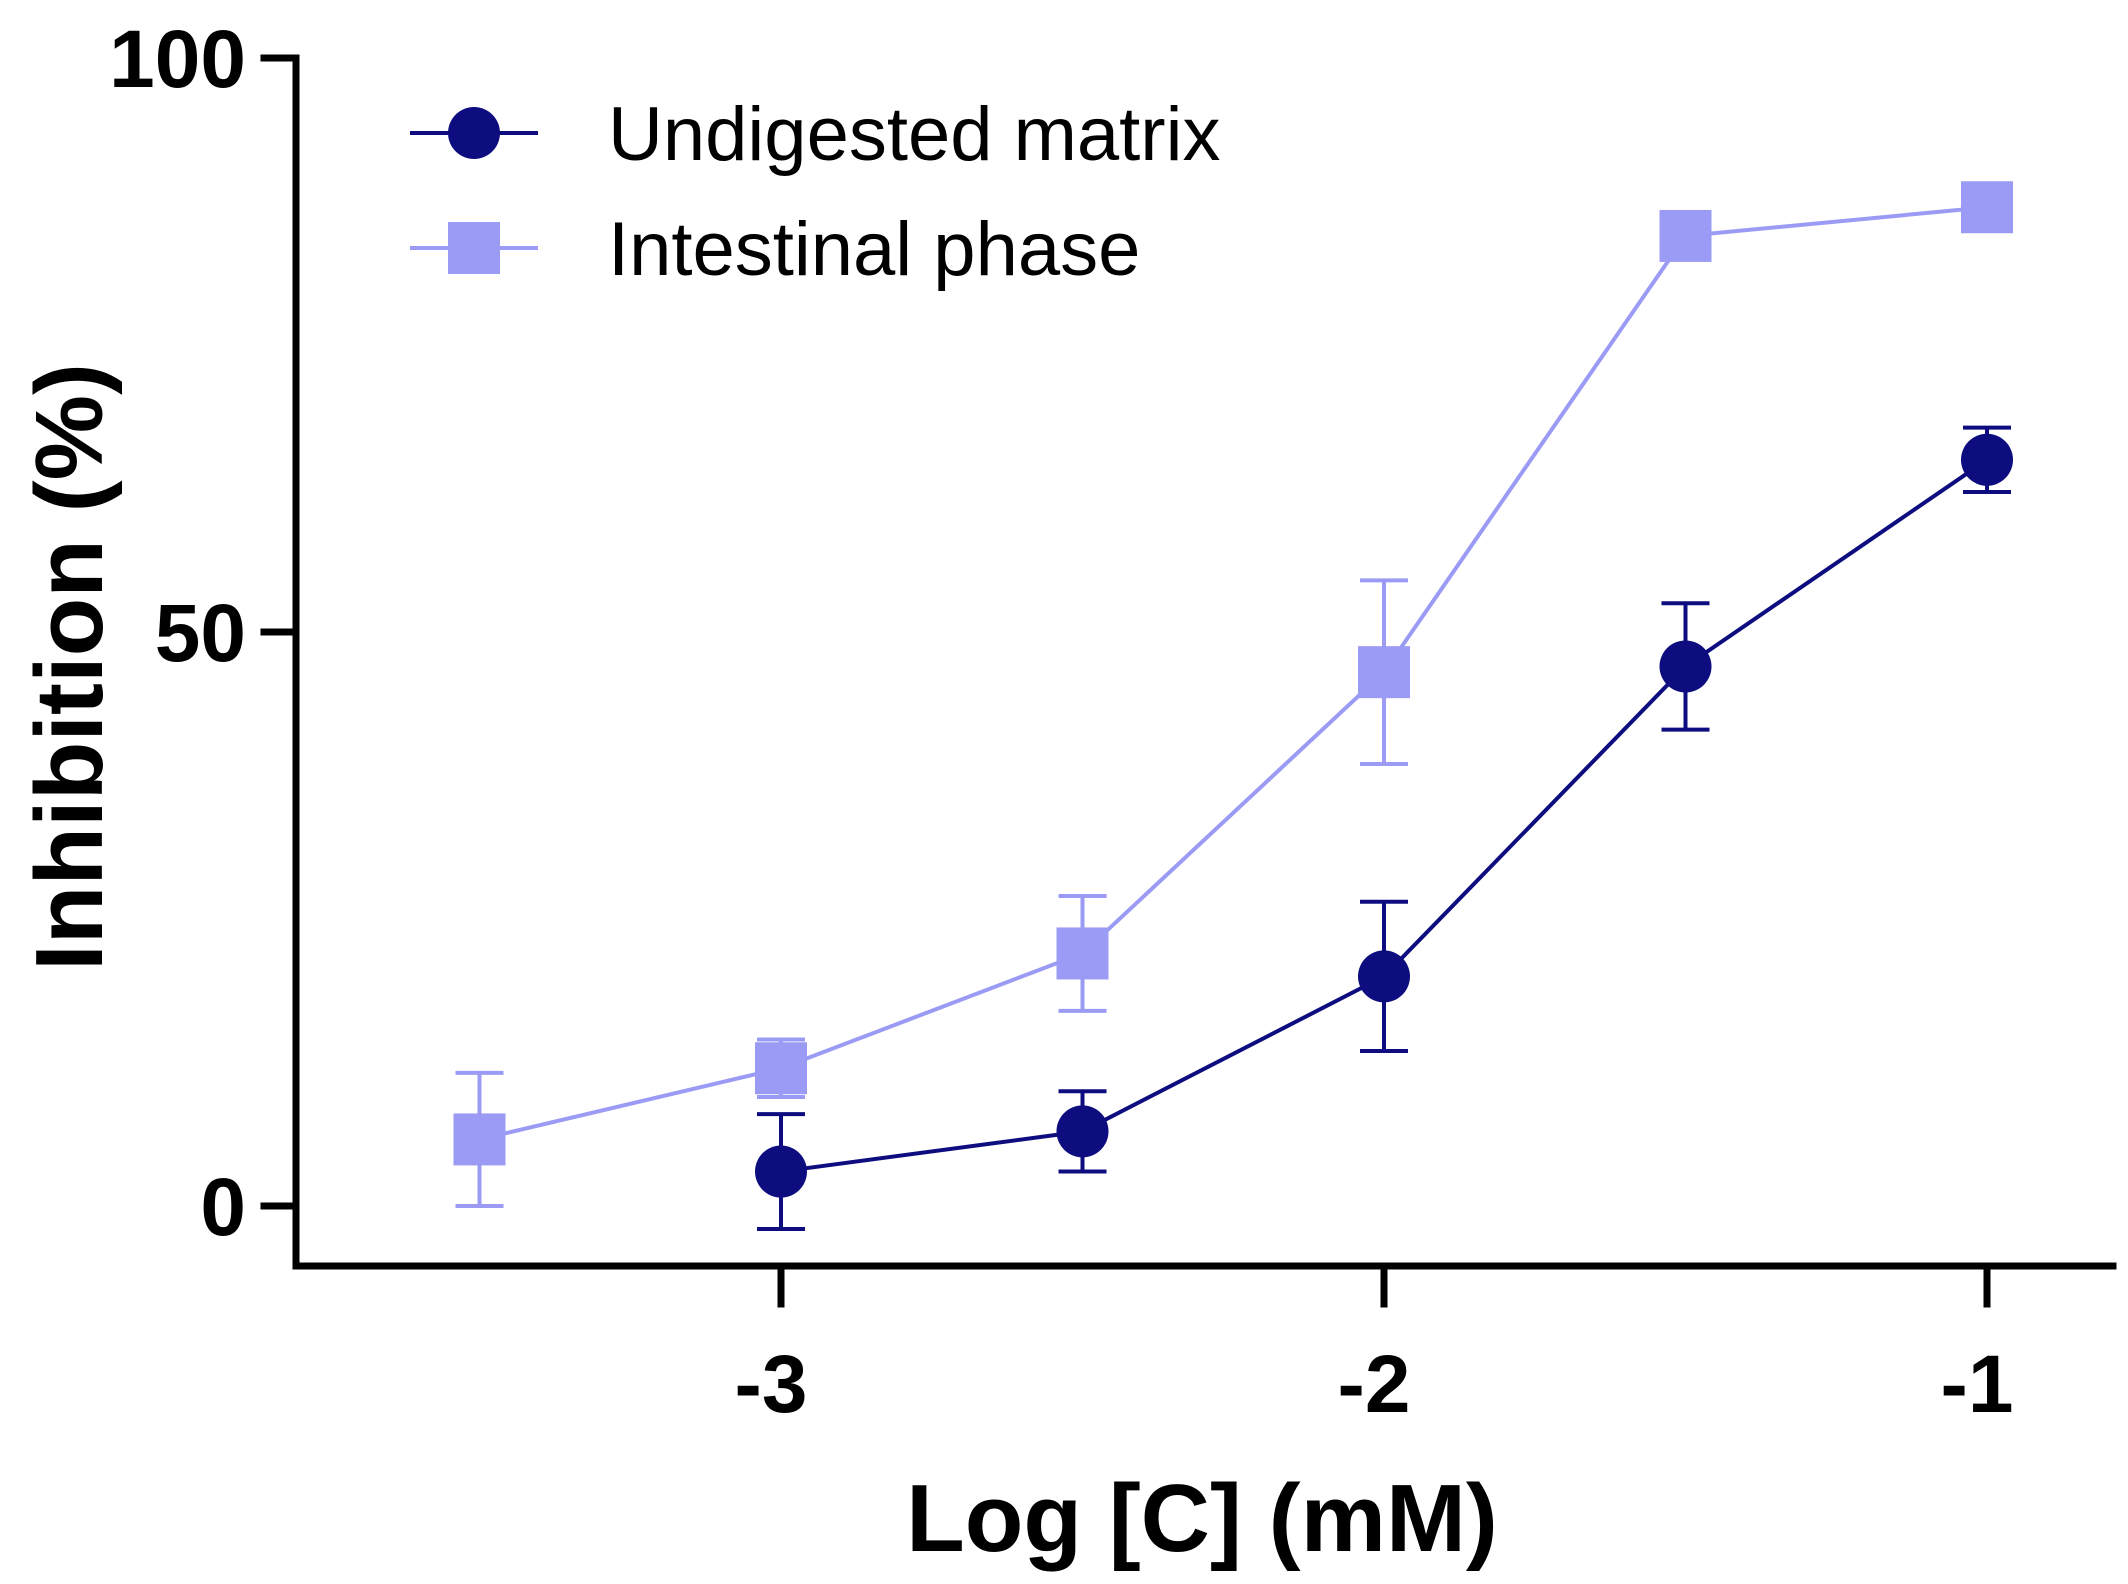  I want to click on x-tick-label: -3, so click(771, 1384).